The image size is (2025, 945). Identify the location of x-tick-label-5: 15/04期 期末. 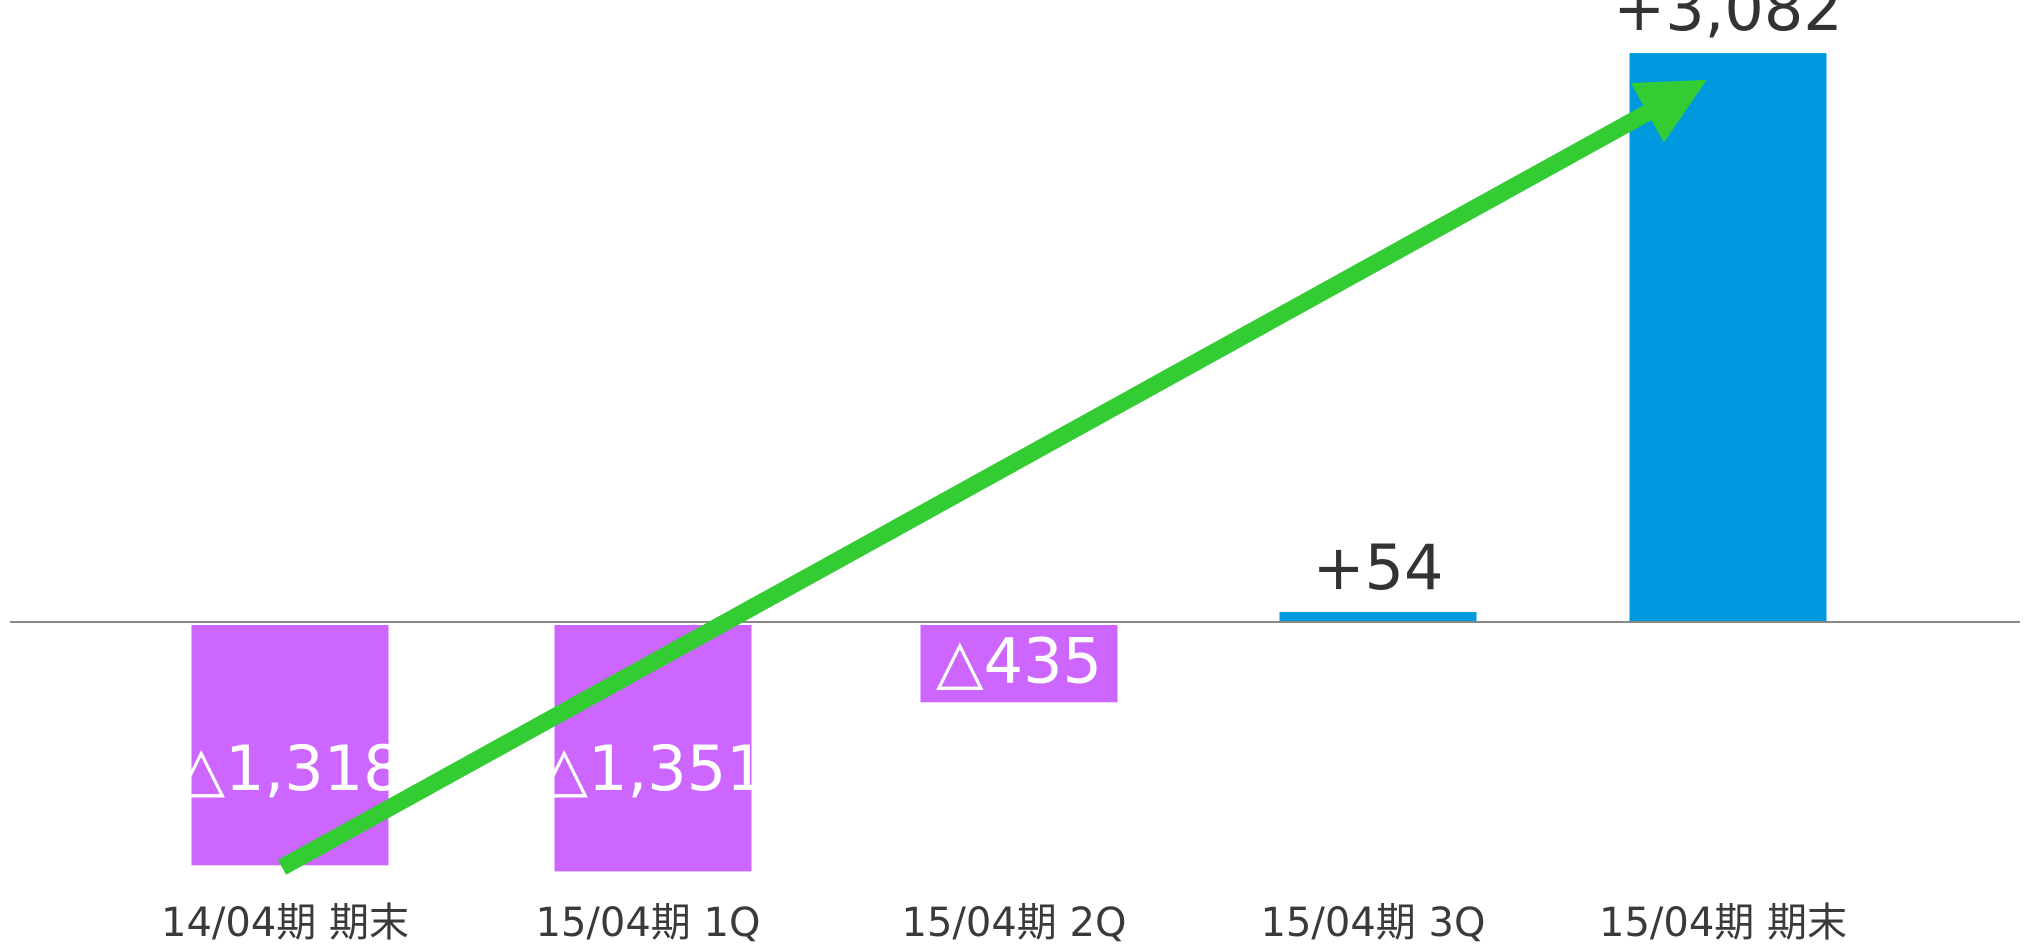
(1723, 922).